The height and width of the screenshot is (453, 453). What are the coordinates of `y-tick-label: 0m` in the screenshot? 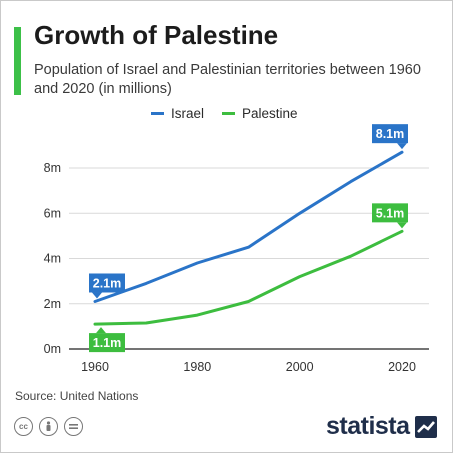 It's located at (52, 349).